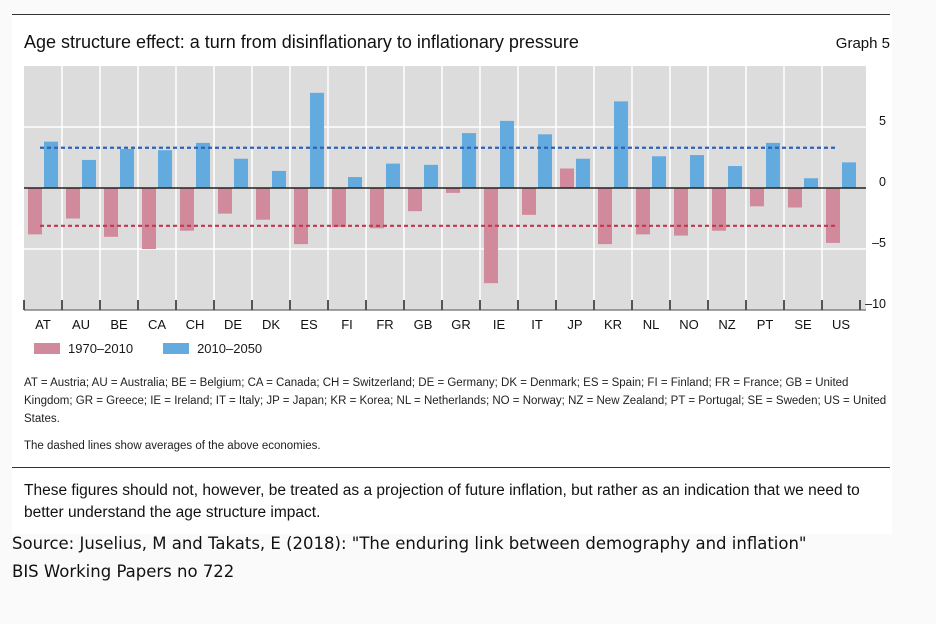 The image size is (936, 624). Describe the element at coordinates (279, 179) in the screenshot. I see `bar-dk-2010-2050` at that location.